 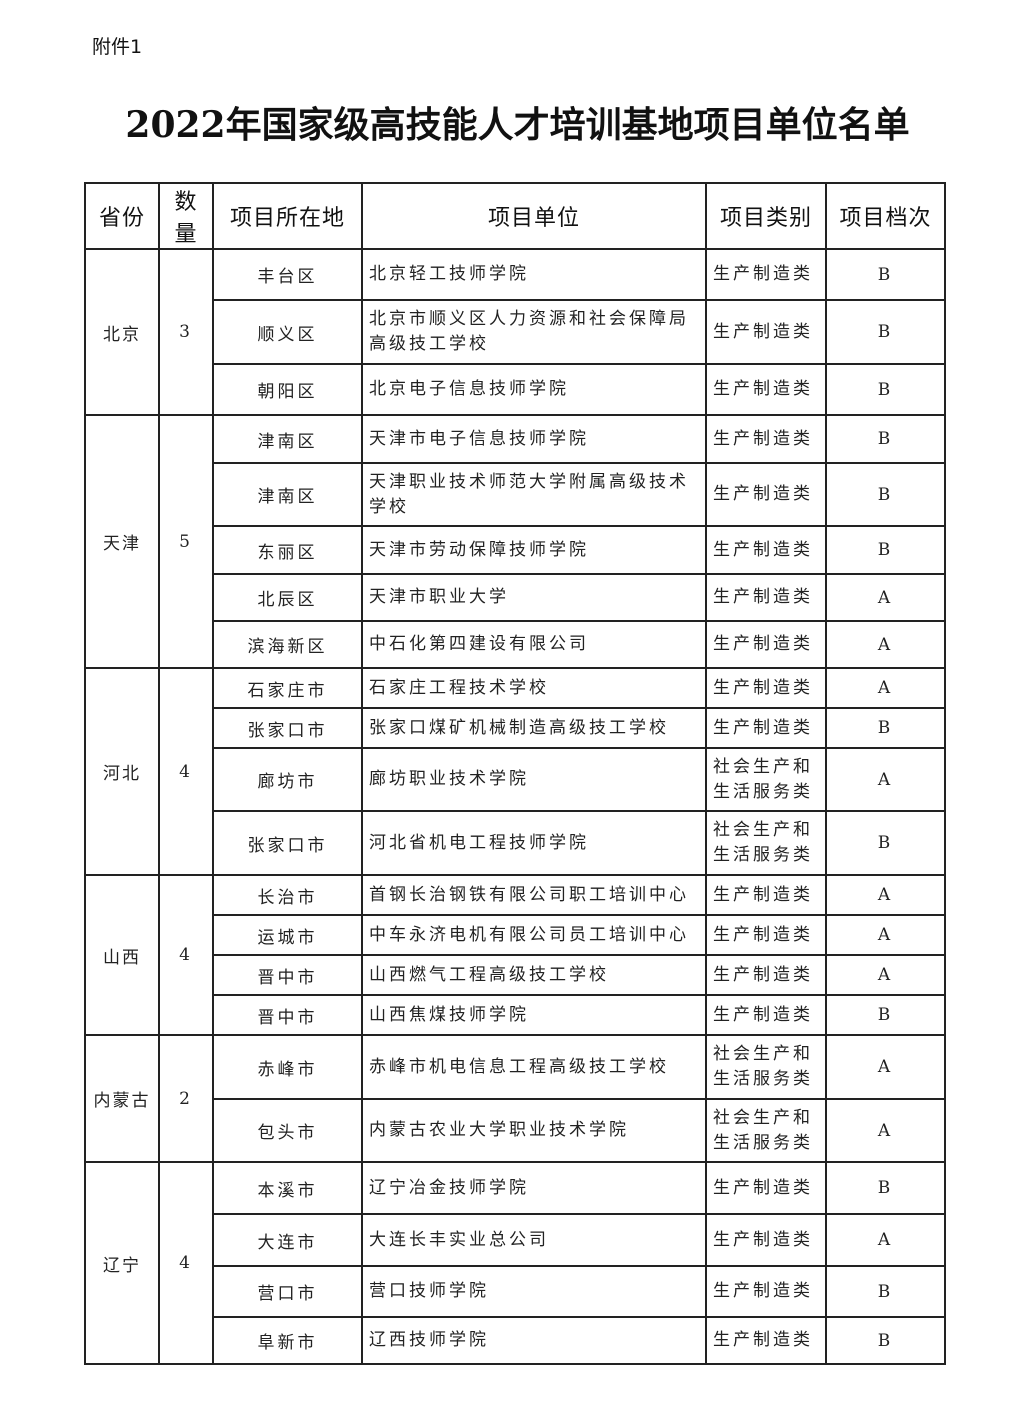 I want to click on table-row: 内蒙古 2 赤峰市 赤峰市机电信息工程高级技工学校 社会生产和生活服务类 A, so click(x=515, y=1098).